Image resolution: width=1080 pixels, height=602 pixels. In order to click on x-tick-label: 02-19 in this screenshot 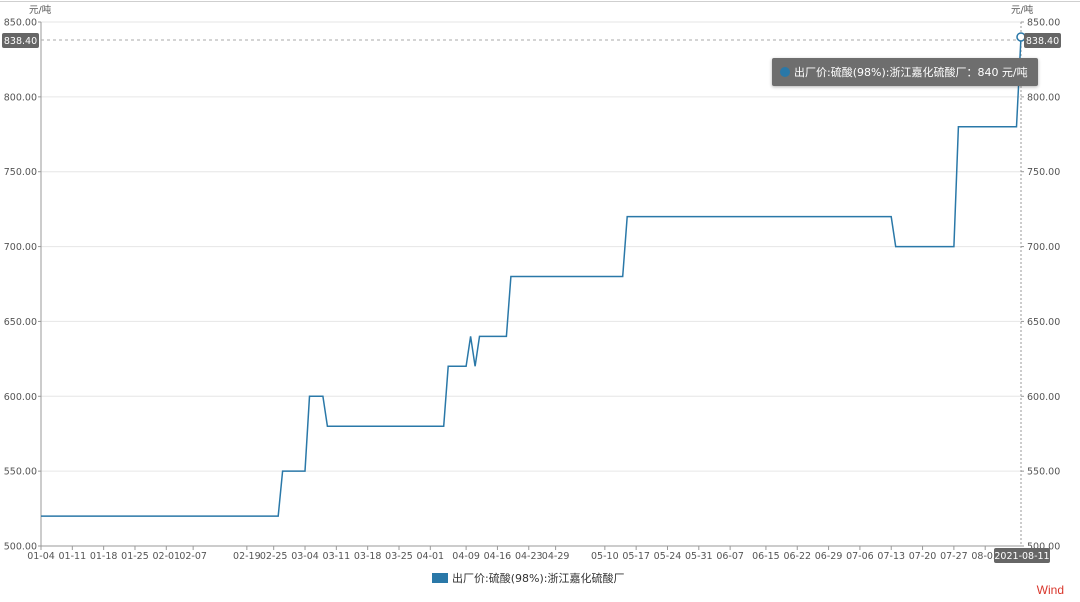, I will do `click(247, 556)`.